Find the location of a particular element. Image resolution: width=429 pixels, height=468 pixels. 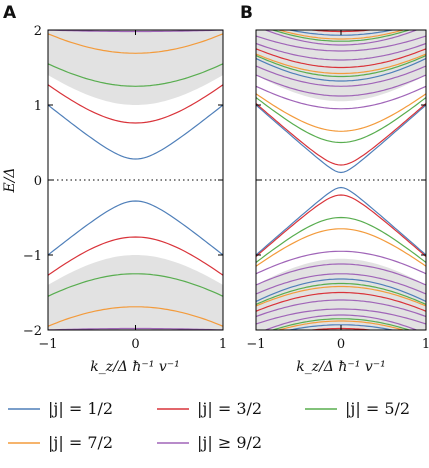

panelA-level-s3-0-pos is located at coordinates (135, 43).